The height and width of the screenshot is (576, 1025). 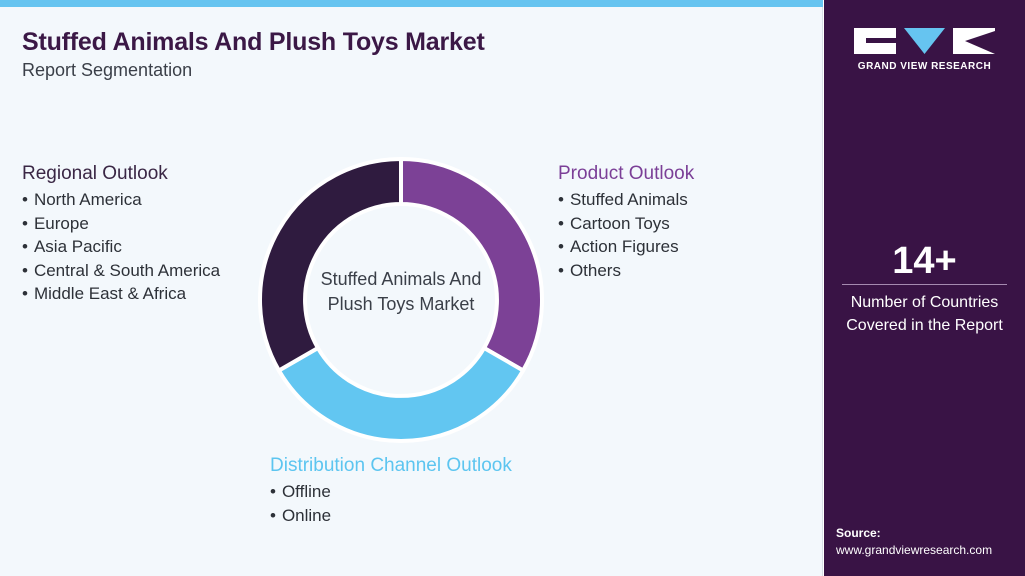 I want to click on list-item: Asia Pacific, so click(x=121, y=247).